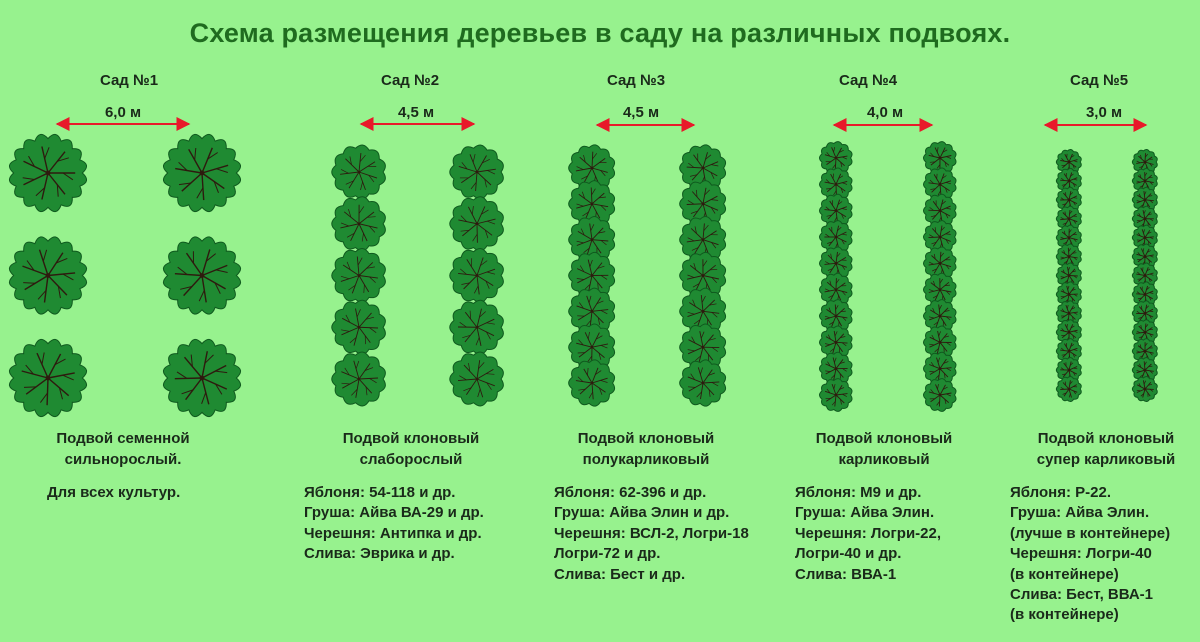 Image resolution: width=1200 pixels, height=642 pixels. I want to click on garden-2-title: Сад №2, so click(410, 80).